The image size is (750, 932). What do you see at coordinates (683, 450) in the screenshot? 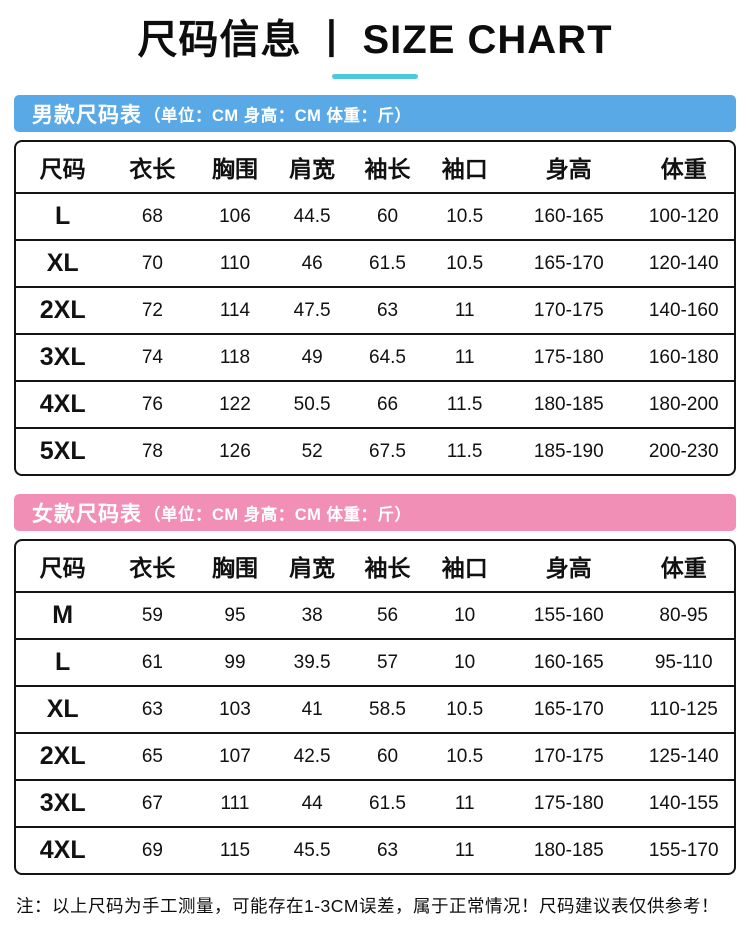
I see `value-cell: 200-230` at bounding box center [683, 450].